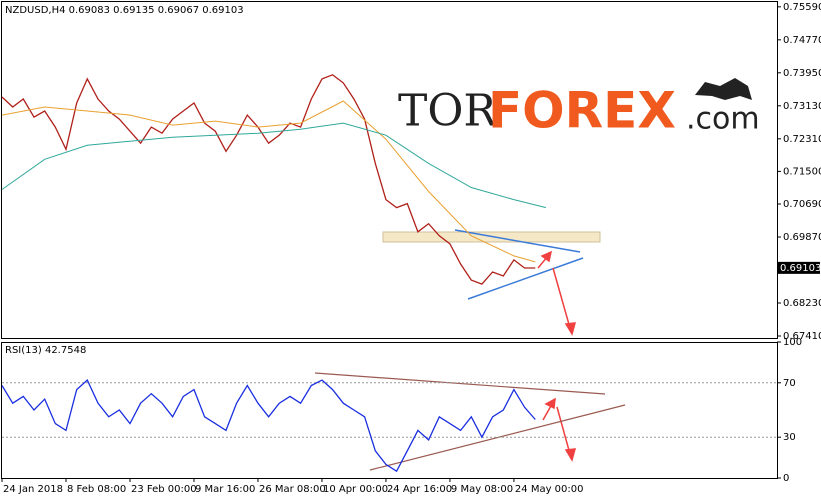 The width and height of the screenshot is (821, 500). Describe the element at coordinates (557, 356) in the screenshot. I see `arrows` at that location.